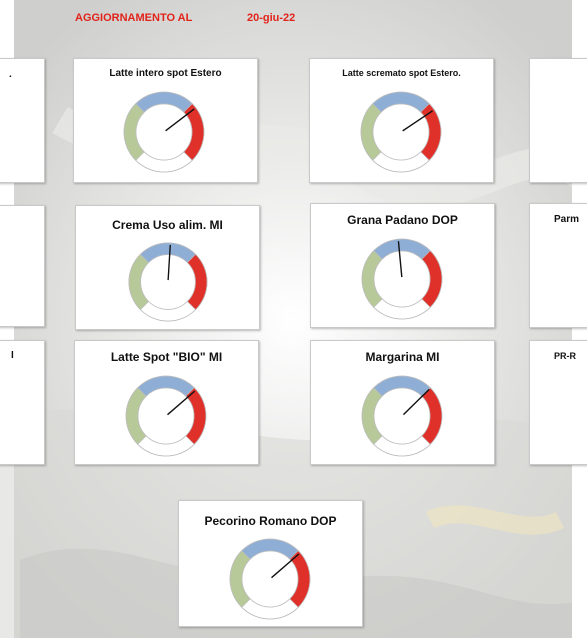 This screenshot has width=587, height=638. I want to click on card-title: Latte Spot "BIO" MI, so click(166, 357).